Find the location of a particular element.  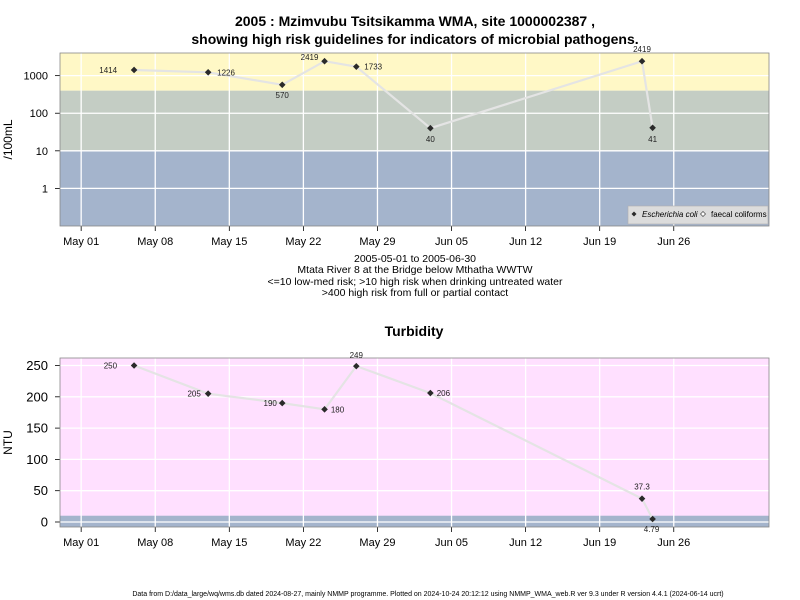

chart2-xtick-label: May 15 is located at coordinates (229, 543).